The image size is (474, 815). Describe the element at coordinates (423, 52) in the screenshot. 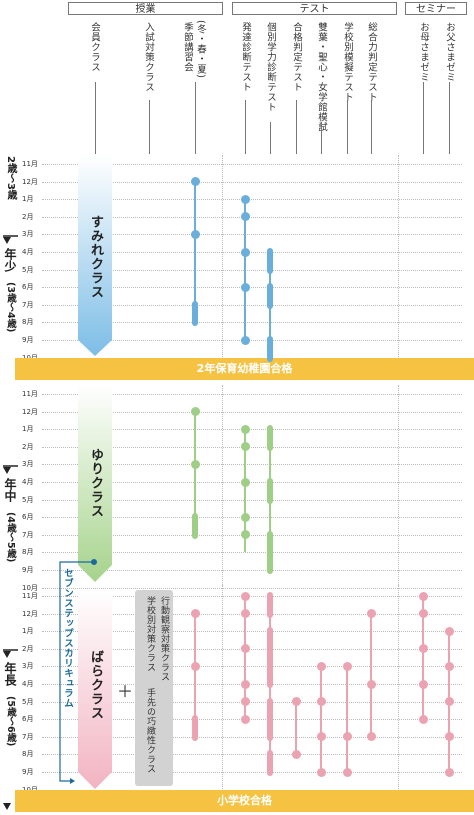

I see `col-mother-seminar: お母さまゼミ` at that location.